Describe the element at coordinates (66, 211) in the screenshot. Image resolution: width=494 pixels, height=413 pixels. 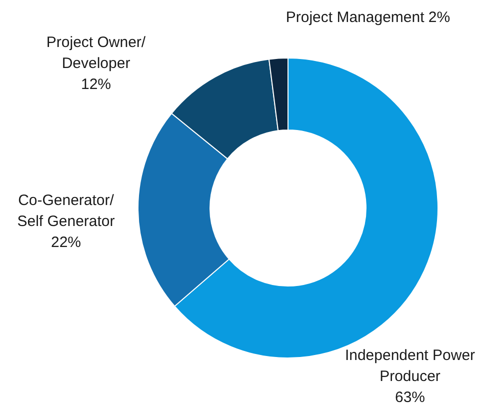
I see `slice-label: Co-Generator/Self Generator` at that location.